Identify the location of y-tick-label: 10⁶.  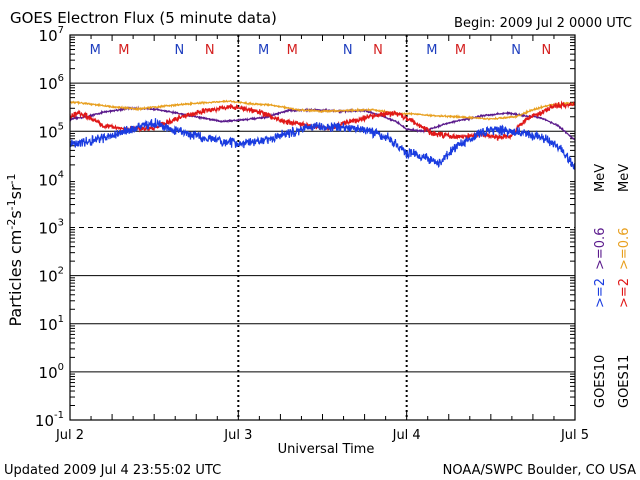
(51, 83).